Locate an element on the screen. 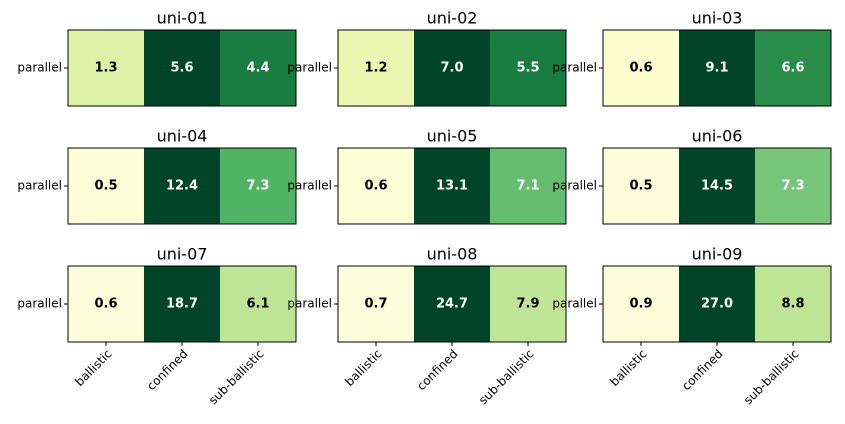 This screenshot has width=845, height=424. cell-label: 0.9 is located at coordinates (640, 304).